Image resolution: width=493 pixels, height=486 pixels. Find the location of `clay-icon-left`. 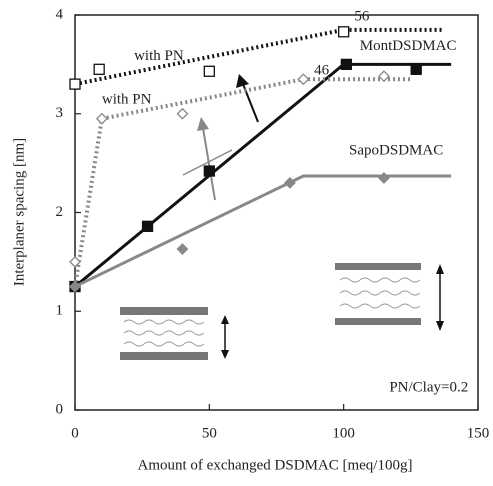

clay-icon-left is located at coordinates (174, 333).